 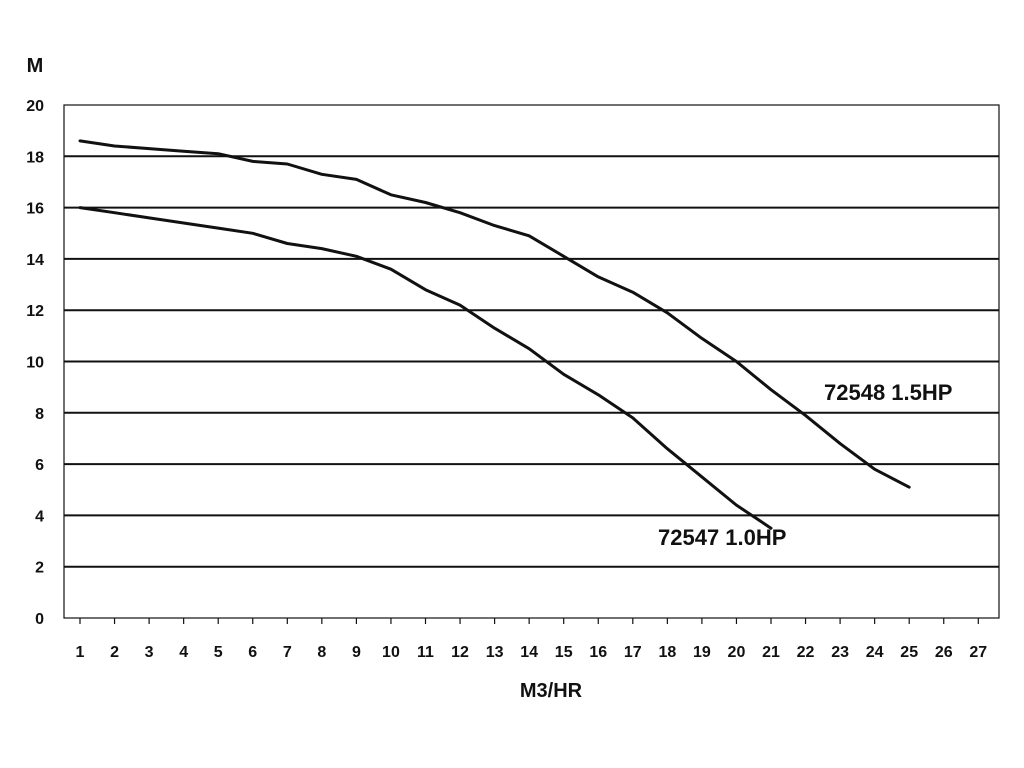 I want to click on y-tick-label-2: 2, so click(x=39, y=568).